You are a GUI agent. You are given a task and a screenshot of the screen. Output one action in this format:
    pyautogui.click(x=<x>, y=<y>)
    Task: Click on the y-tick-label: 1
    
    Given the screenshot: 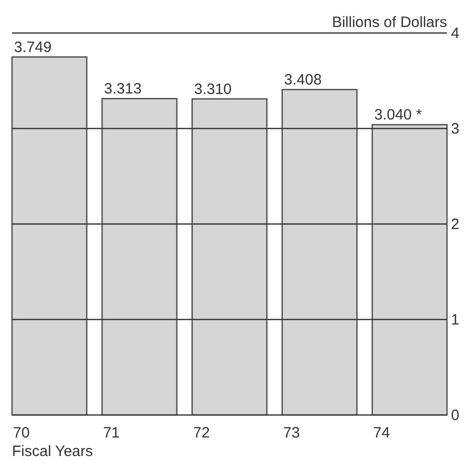 What is the action you would take?
    pyautogui.click(x=455, y=319)
    